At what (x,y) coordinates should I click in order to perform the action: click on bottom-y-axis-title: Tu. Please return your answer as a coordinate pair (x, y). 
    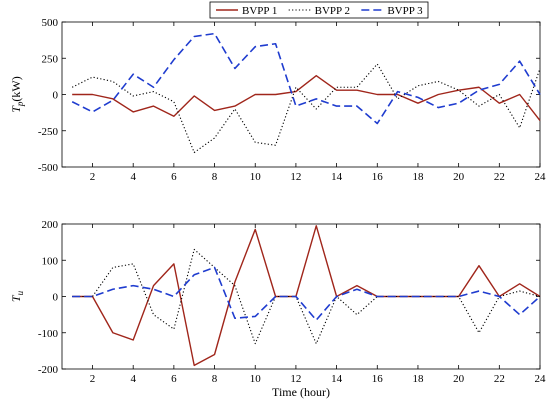
    Looking at the image, I should click on (17, 296).